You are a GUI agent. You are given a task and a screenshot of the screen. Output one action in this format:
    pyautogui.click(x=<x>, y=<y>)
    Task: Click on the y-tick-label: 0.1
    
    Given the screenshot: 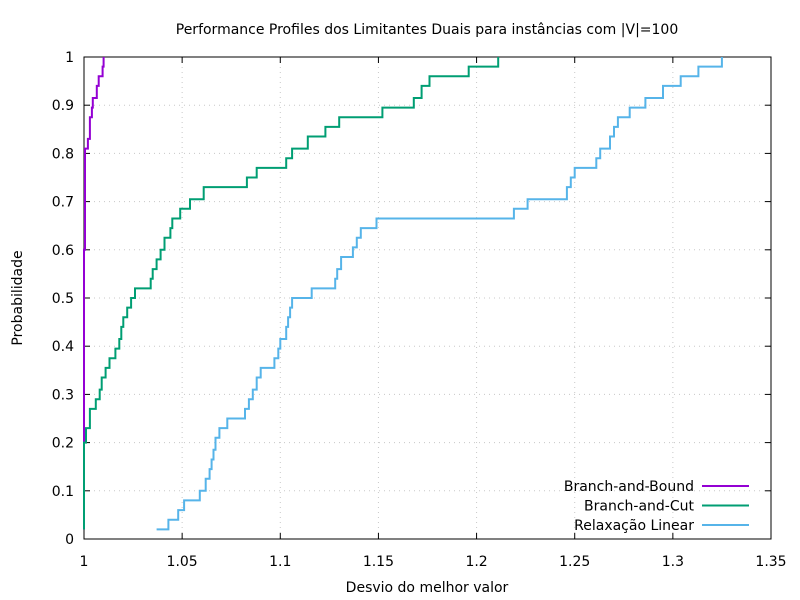 What is the action you would take?
    pyautogui.click(x=63, y=492)
    